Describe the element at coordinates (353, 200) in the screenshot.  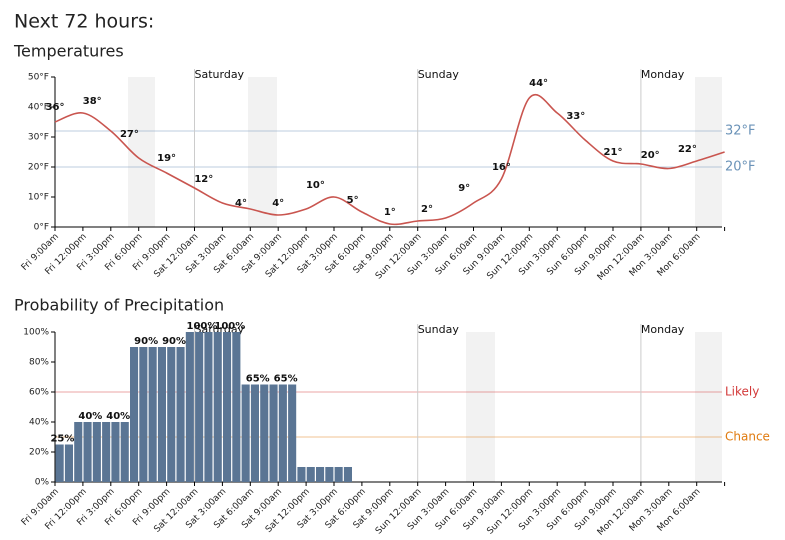
I see `temperature-label: 5°` at that location.